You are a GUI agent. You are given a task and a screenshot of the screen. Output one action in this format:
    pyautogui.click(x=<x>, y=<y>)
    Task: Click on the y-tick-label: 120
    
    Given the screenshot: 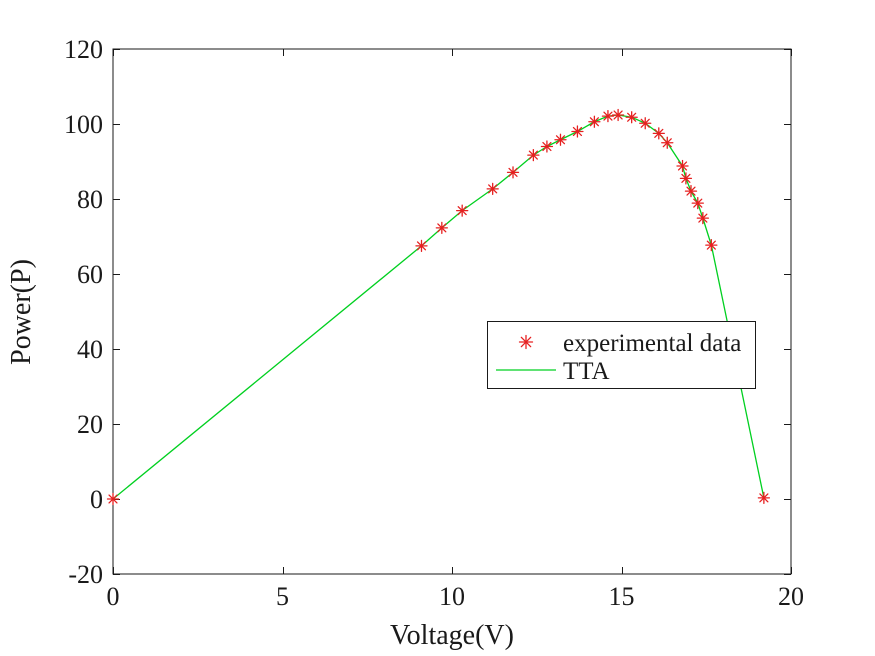 What is the action you would take?
    pyautogui.click(x=83, y=49)
    